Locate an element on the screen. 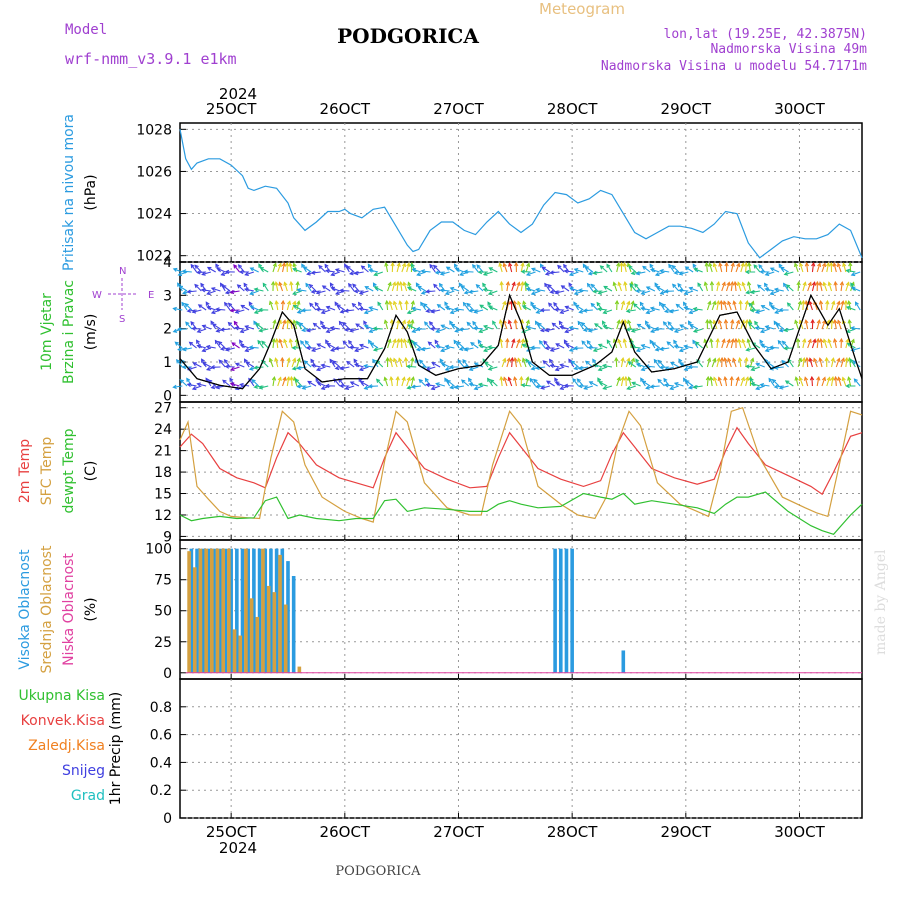 Image resolution: width=900 pixels, height=900 pixels. y-axis-label: Brzina i Pravac is located at coordinates (69, 332).